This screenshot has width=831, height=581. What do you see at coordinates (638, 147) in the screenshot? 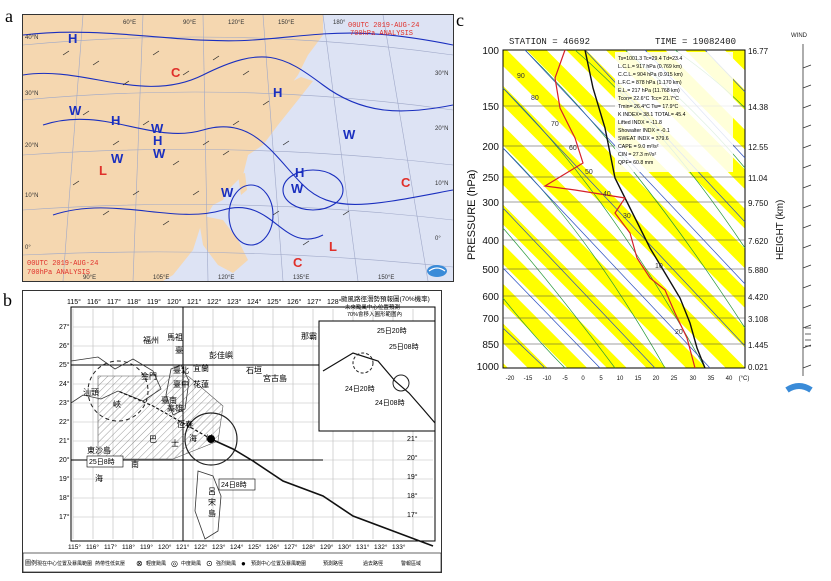
I see `info-line: CAPE = 9.0 m²/s²` at bounding box center [638, 147].